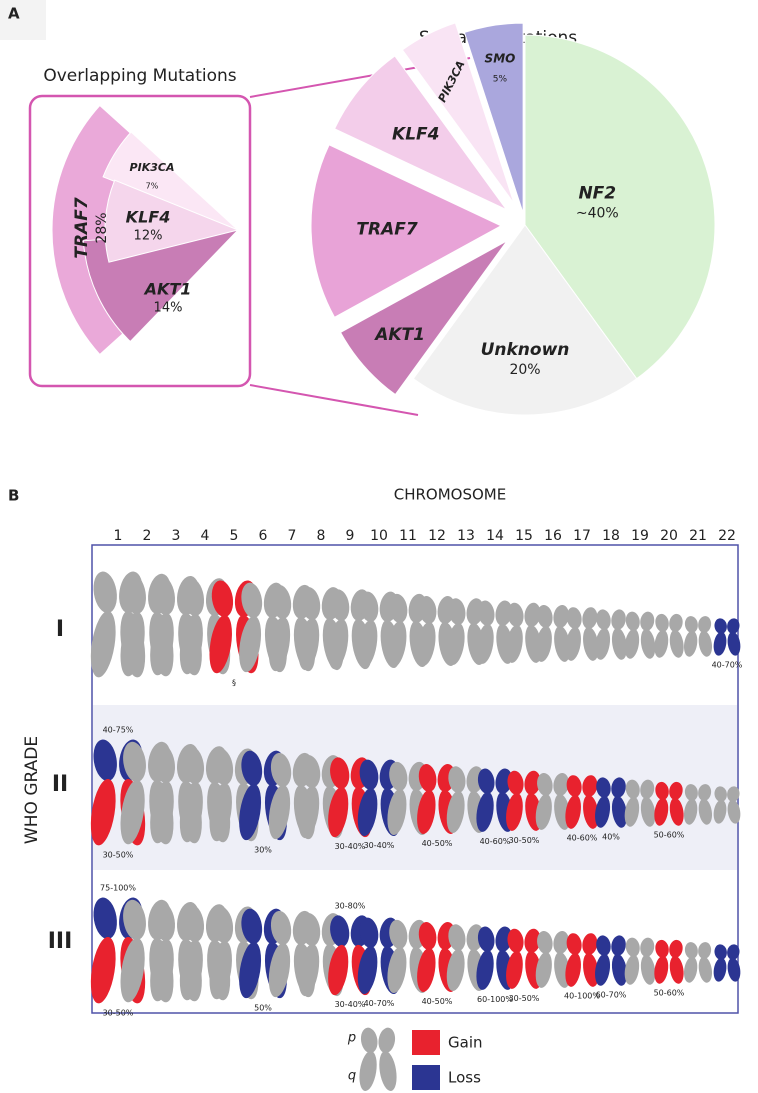  Describe the element at coordinates (148, 236) in the screenshot. I see `value-label: 12%` at that location.